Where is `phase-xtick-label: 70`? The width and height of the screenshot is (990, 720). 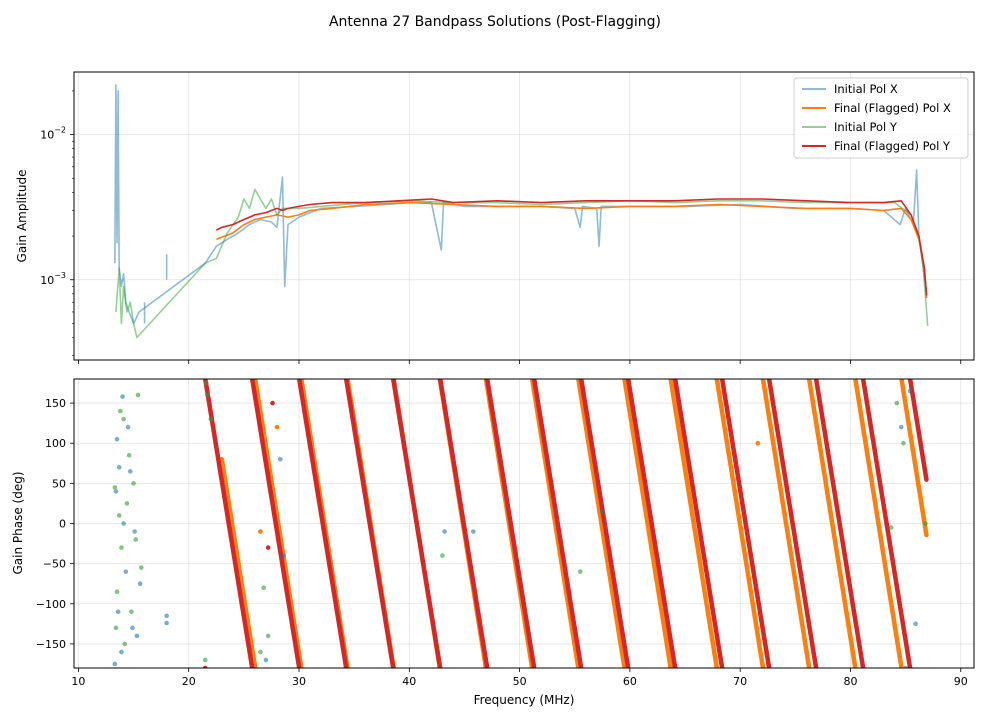
phase-xtick-label: 70 is located at coordinates (740, 681).